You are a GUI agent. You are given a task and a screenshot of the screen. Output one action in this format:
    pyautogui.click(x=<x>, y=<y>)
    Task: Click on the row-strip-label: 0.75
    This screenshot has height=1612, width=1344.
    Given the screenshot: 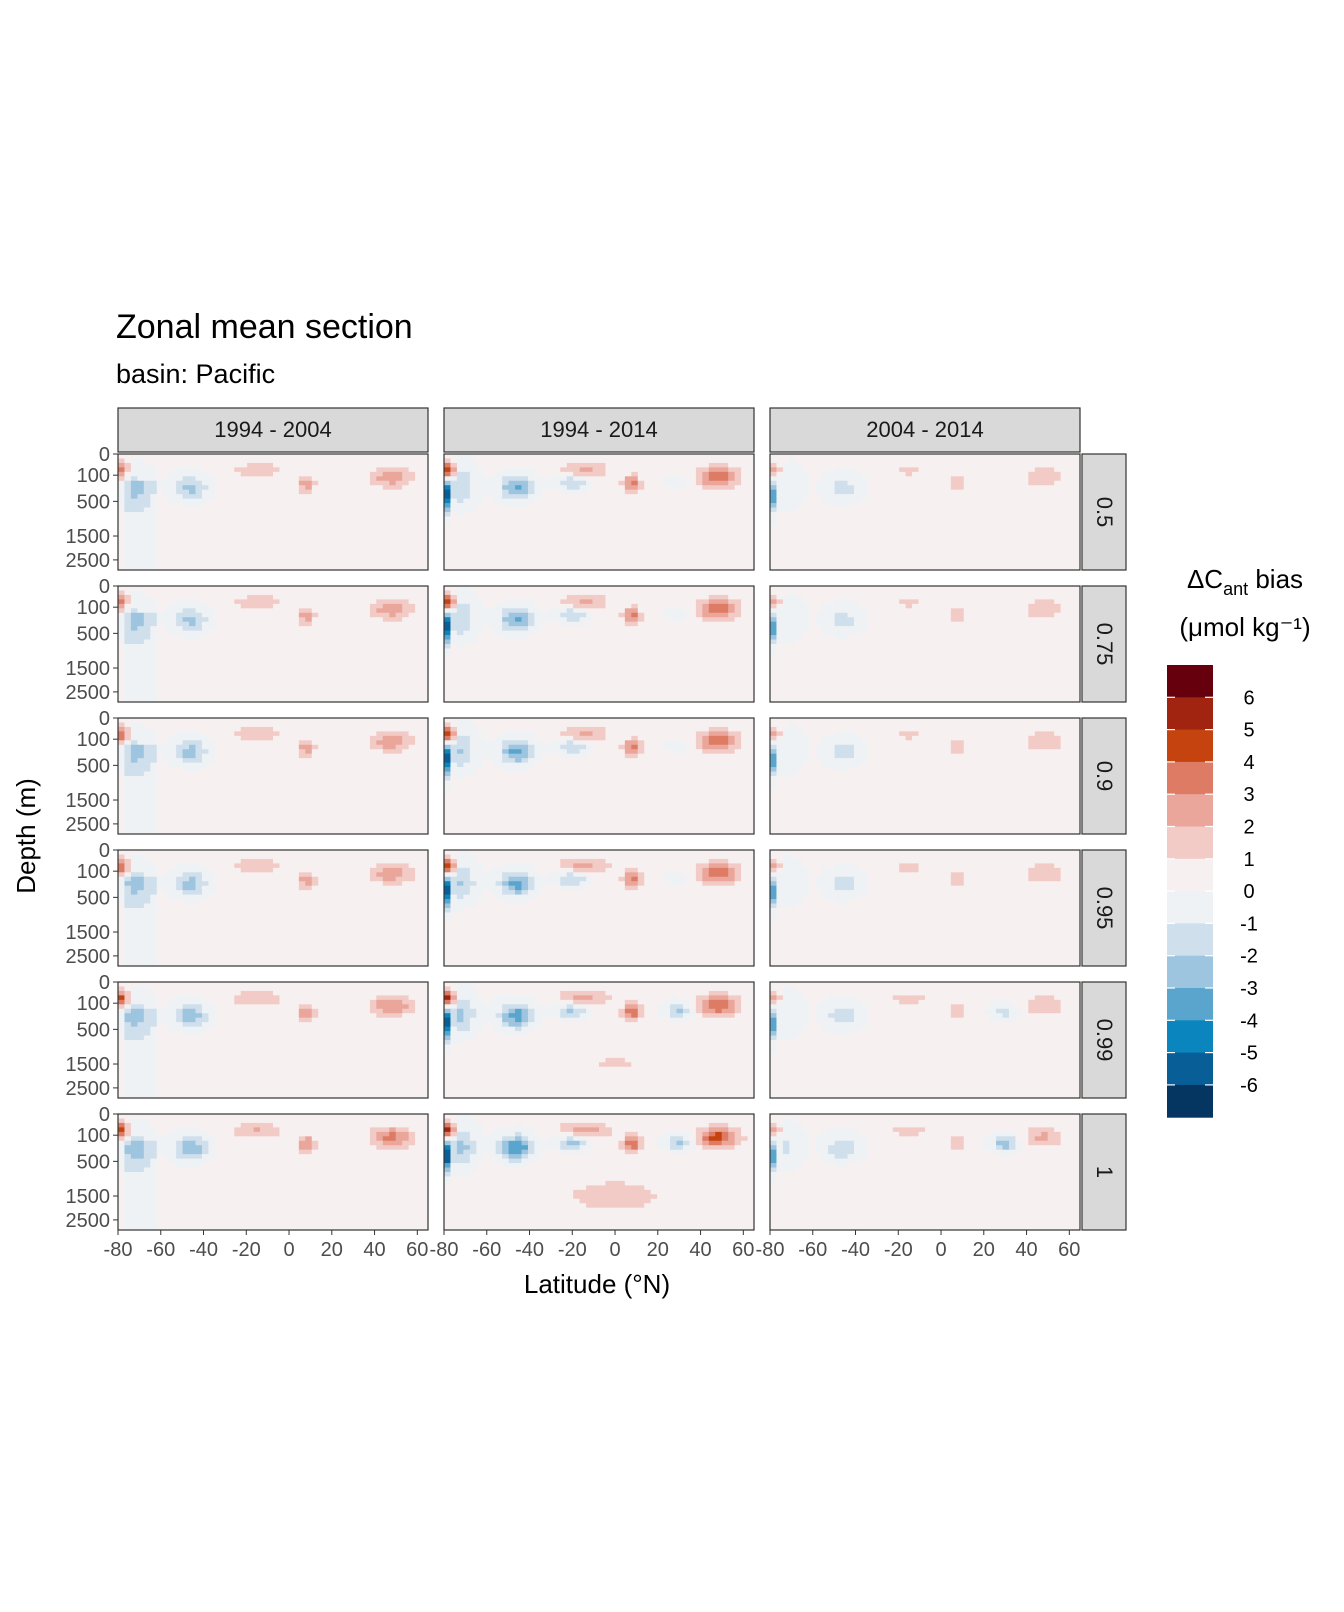 What is the action you would take?
    pyautogui.click(x=1104, y=644)
    